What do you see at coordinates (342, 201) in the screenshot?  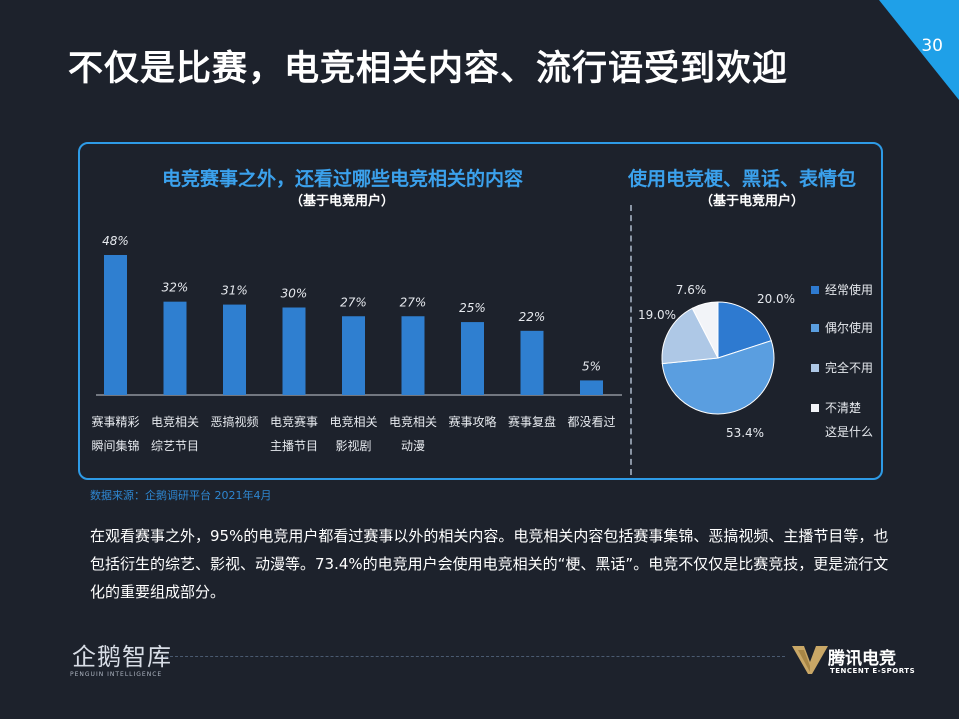 I see `bar-chart-subheading: （基于电竞用户）` at bounding box center [342, 201].